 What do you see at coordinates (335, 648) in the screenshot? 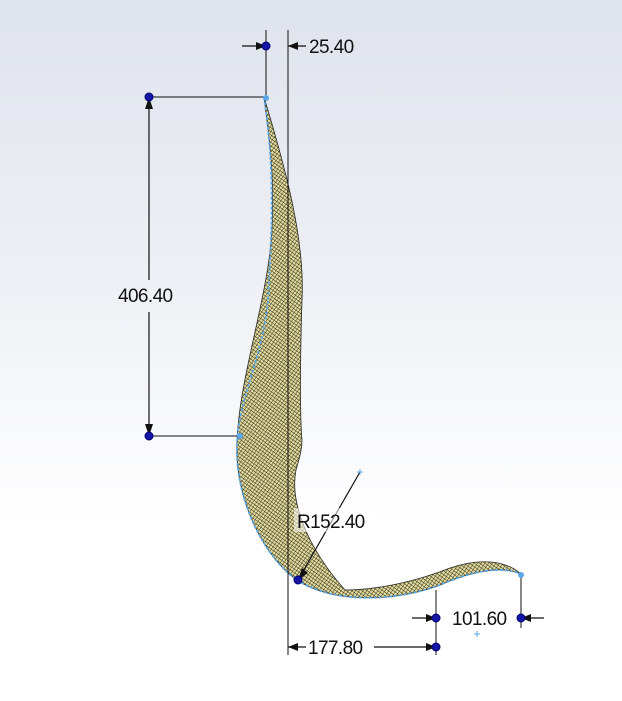
I see `dimension-base-length-label: 177.80` at bounding box center [335, 648].